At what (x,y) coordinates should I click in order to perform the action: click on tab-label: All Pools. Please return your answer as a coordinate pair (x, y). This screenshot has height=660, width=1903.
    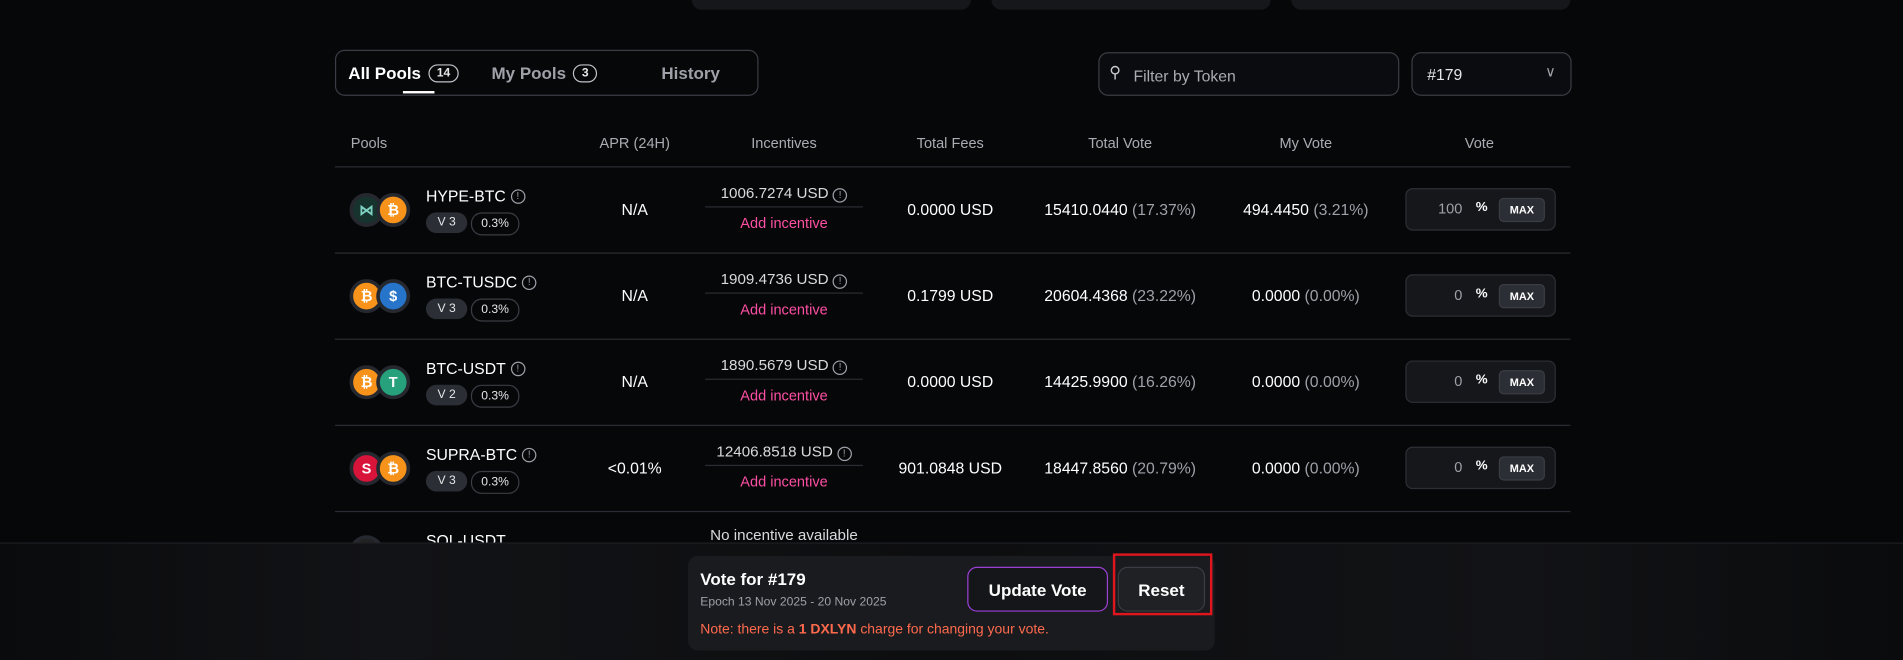
    Looking at the image, I should click on (385, 73).